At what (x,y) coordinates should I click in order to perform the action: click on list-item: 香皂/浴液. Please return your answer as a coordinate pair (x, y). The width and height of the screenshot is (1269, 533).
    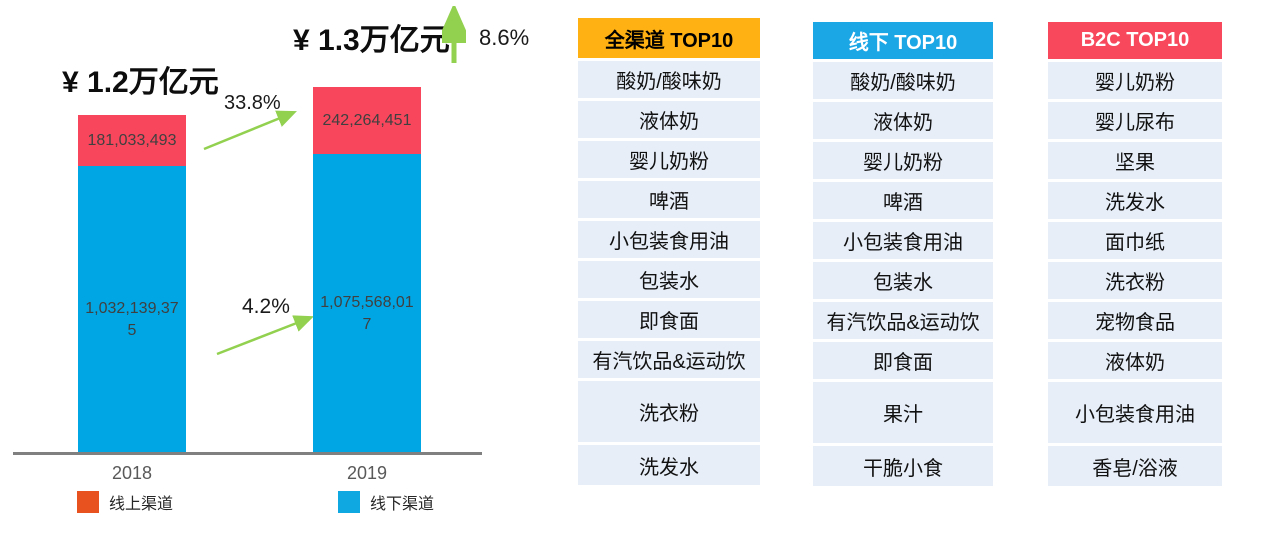
    Looking at the image, I should click on (1135, 466).